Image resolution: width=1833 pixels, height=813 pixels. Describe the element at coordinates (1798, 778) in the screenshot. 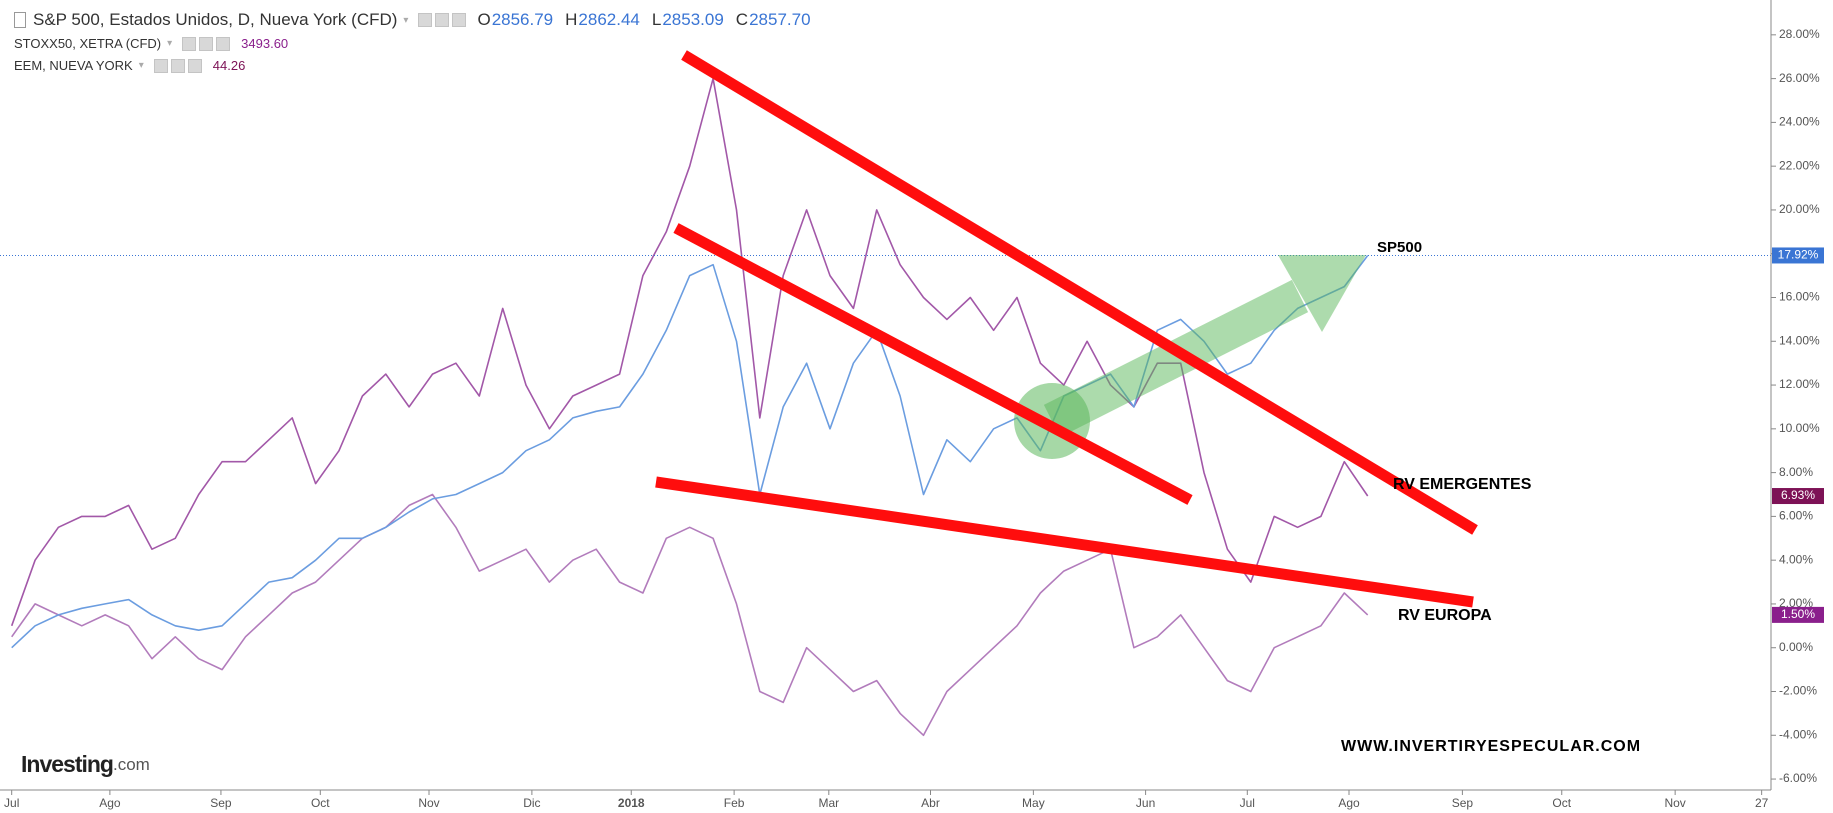

I see `y-tick-label: -6.00%` at that location.